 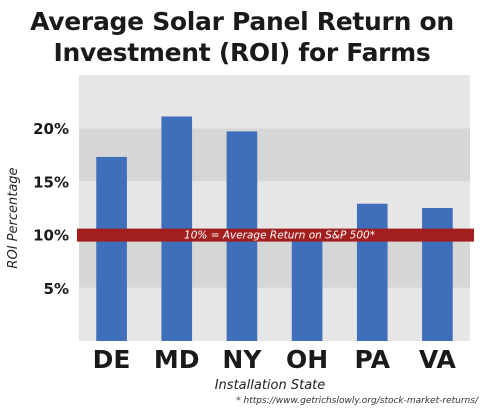 What do you see at coordinates (372, 272) in the screenshot?
I see `bar-pa` at bounding box center [372, 272].